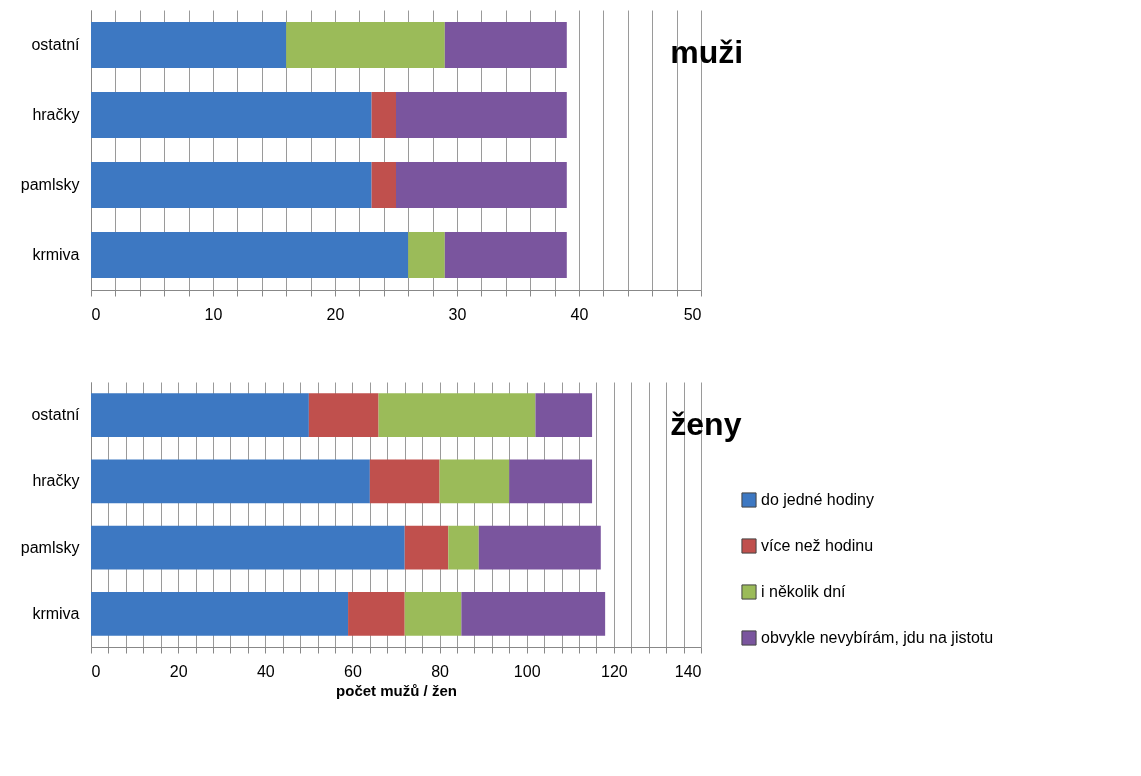 Image resolution: width=1141 pixels, height=776 pixels. Describe the element at coordinates (817, 545) in the screenshot. I see `legend-label: více než hodinu` at that location.